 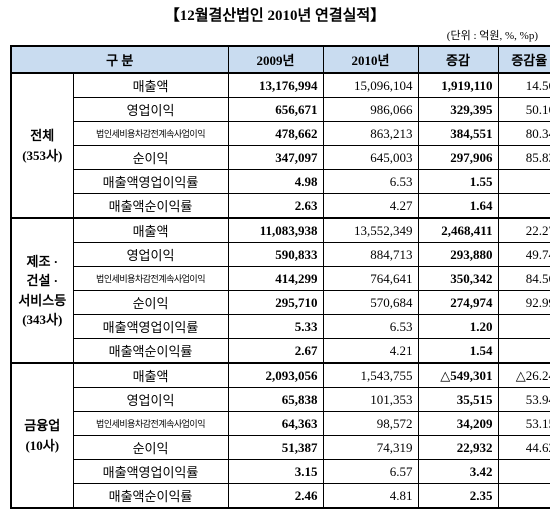 What do you see at coordinates (370, 399) in the screenshot?
I see `value-cell: 101,353` at bounding box center [370, 399].